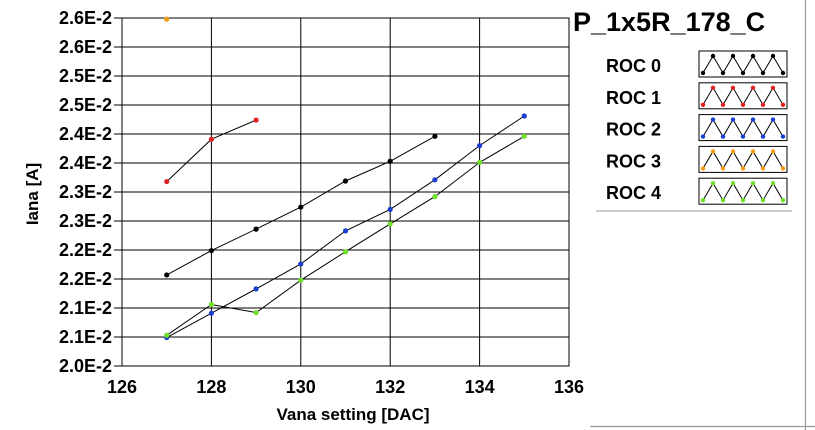 The width and height of the screenshot is (815, 430). Describe the element at coordinates (633, 66) in the screenshot. I see `legend-label-roc-0: ROC 0` at that location.